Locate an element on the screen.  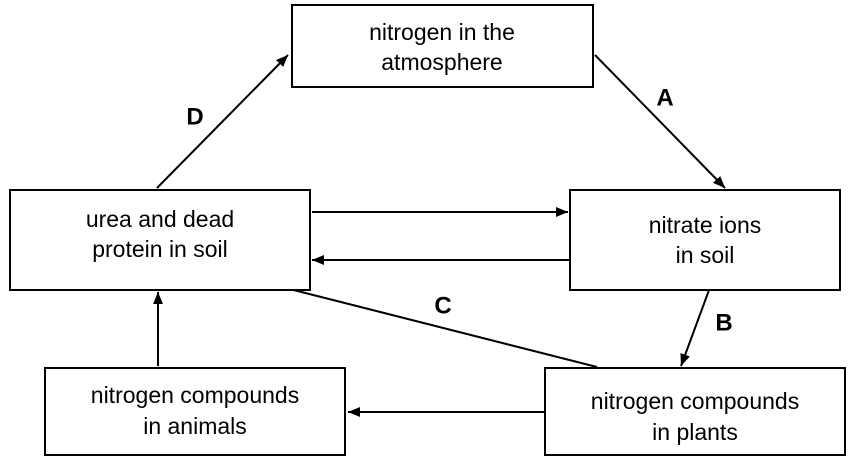
edge-label: C is located at coordinates (442, 305).